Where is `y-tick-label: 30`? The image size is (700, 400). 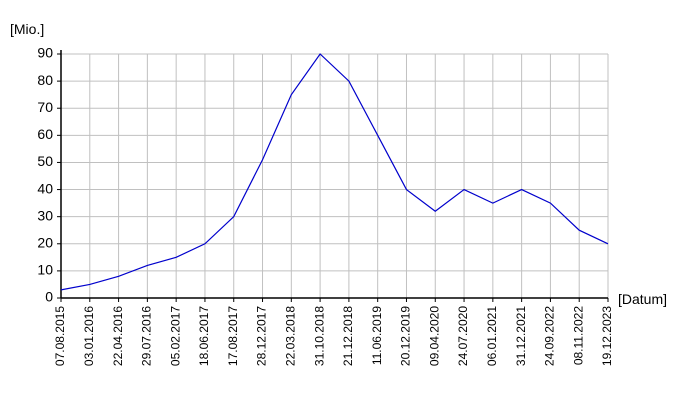
y-tick-label: 30 is located at coordinates (45, 215).